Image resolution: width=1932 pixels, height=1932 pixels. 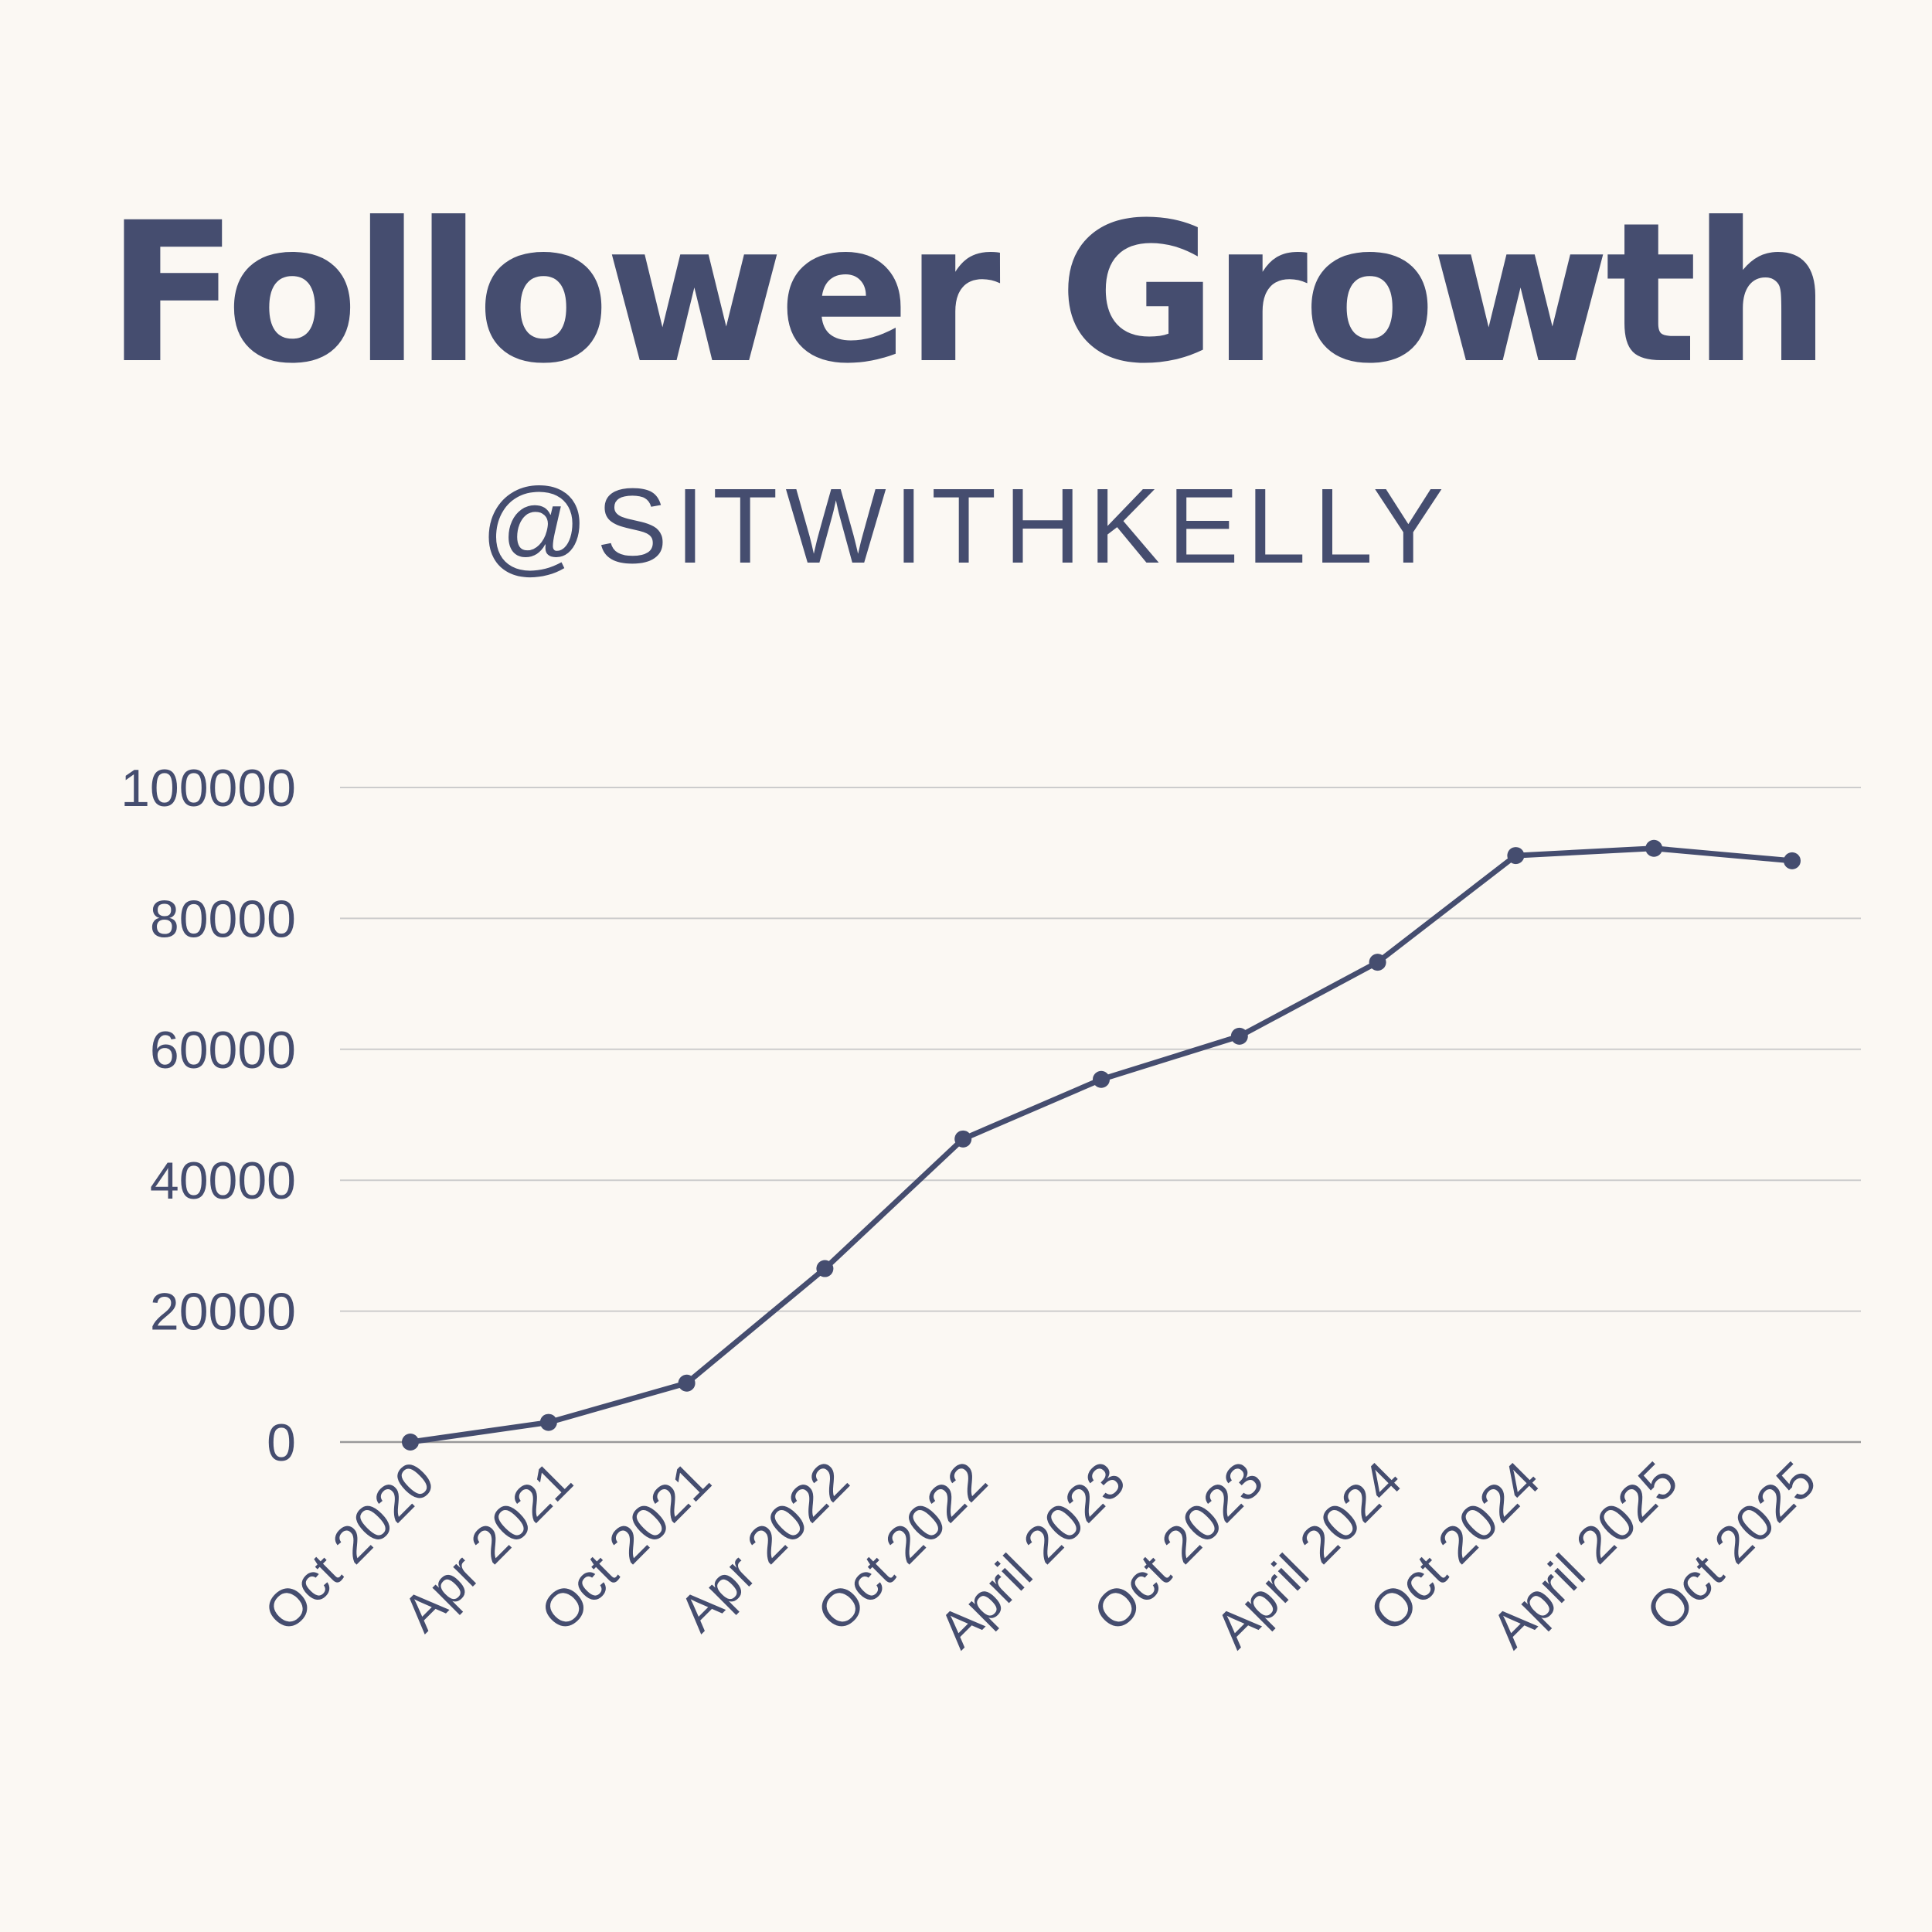 What do you see at coordinates (223, 1180) in the screenshot?
I see `y-tick-label: 40000` at bounding box center [223, 1180].